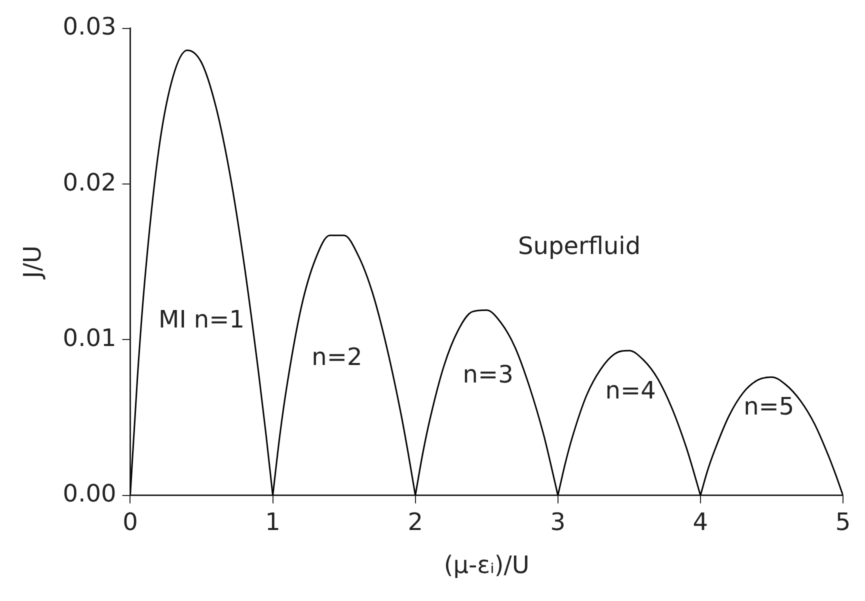 The image size is (865, 601). Describe the element at coordinates (130, 522) in the screenshot. I see `x-tick-label: 0` at that location.